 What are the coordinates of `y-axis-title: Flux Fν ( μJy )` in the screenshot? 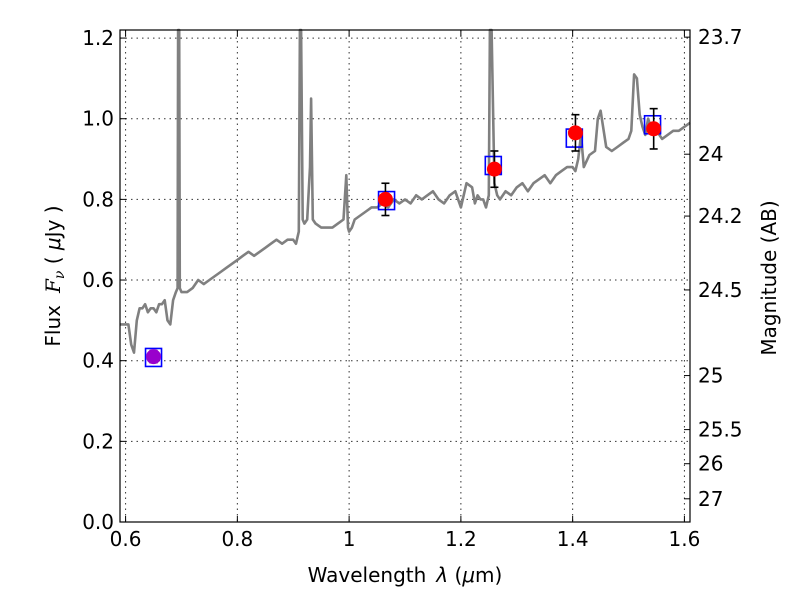 It's located at (54, 275).